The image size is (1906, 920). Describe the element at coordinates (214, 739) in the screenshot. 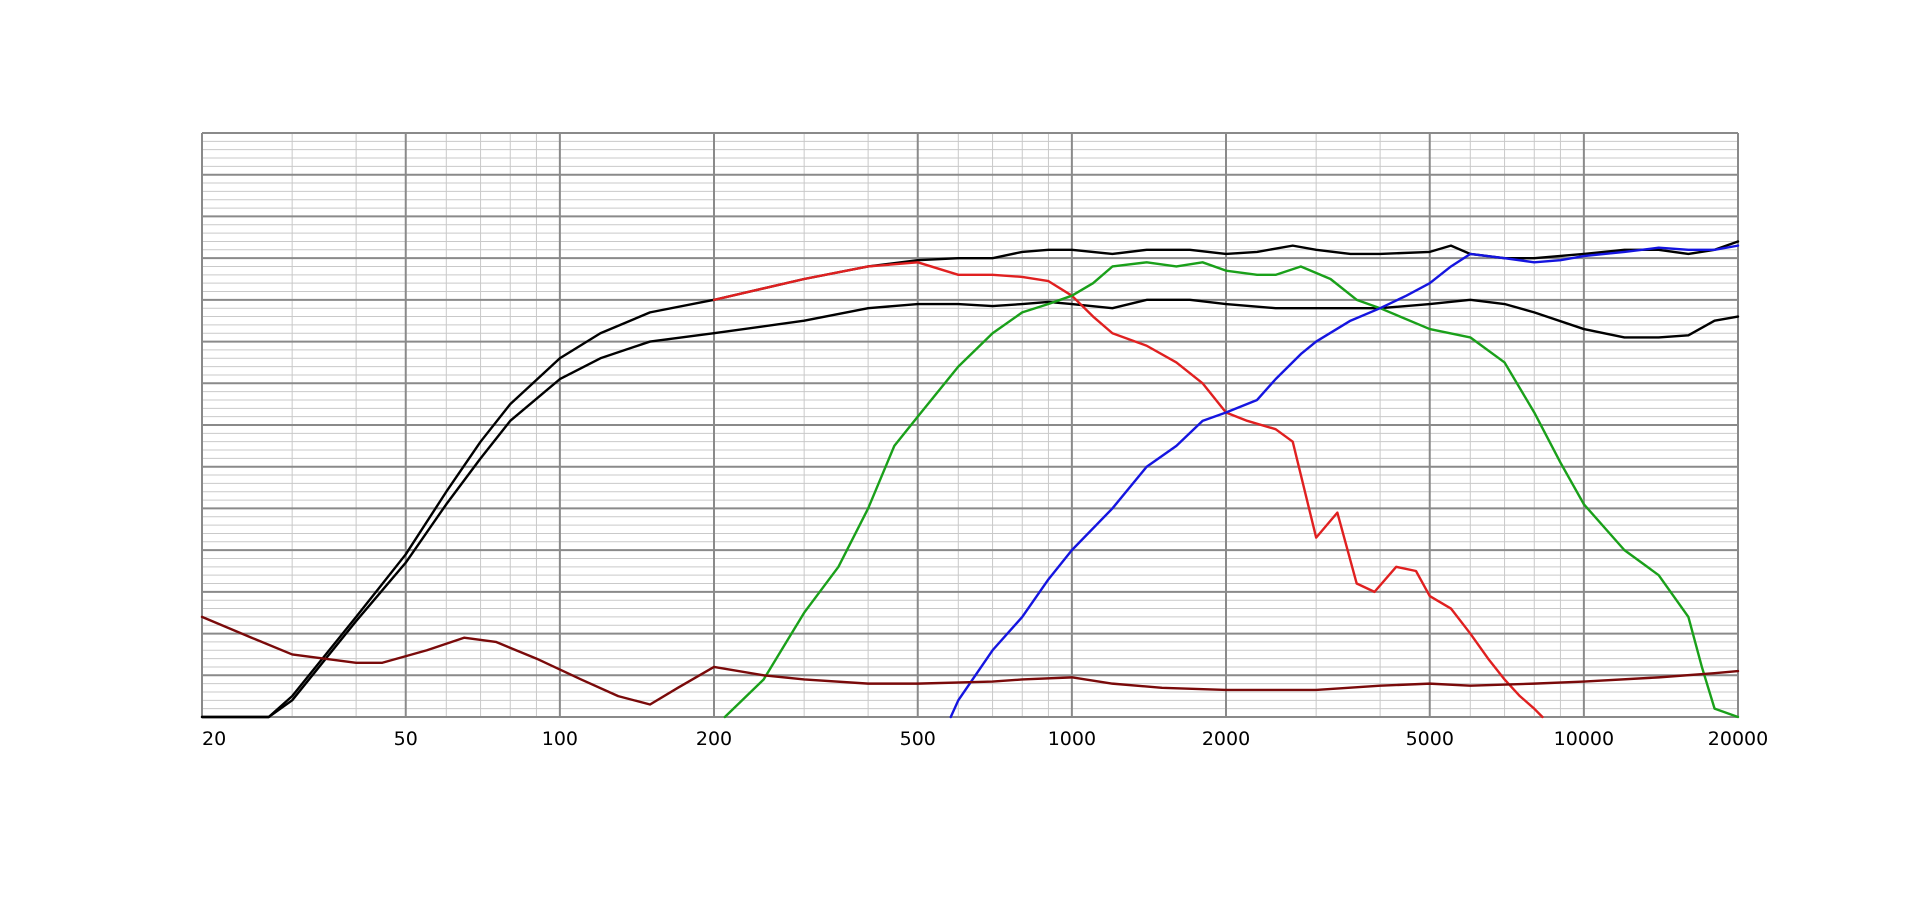

I see `x-tick-label: 20` at that location.